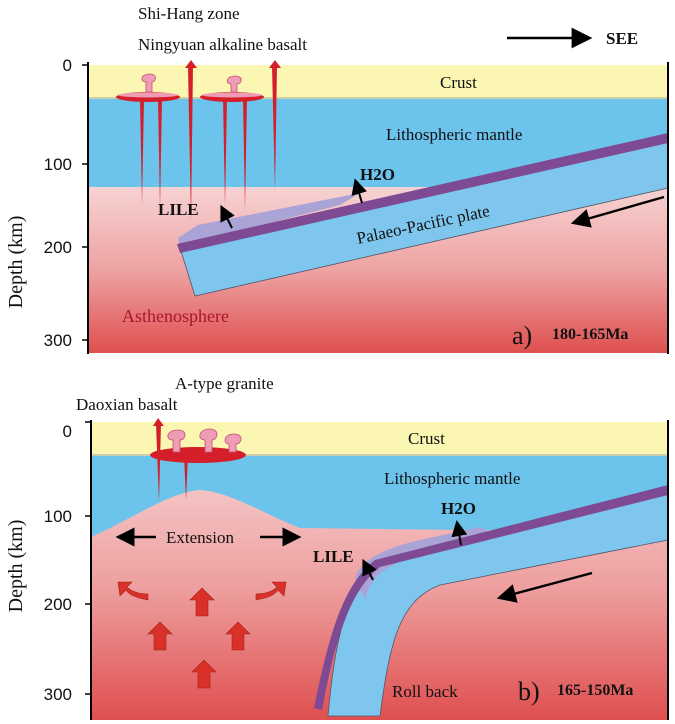 The image size is (675, 724). What do you see at coordinates (458, 82) in the screenshot?
I see `panel-a-crust-label: Crust` at bounding box center [458, 82].